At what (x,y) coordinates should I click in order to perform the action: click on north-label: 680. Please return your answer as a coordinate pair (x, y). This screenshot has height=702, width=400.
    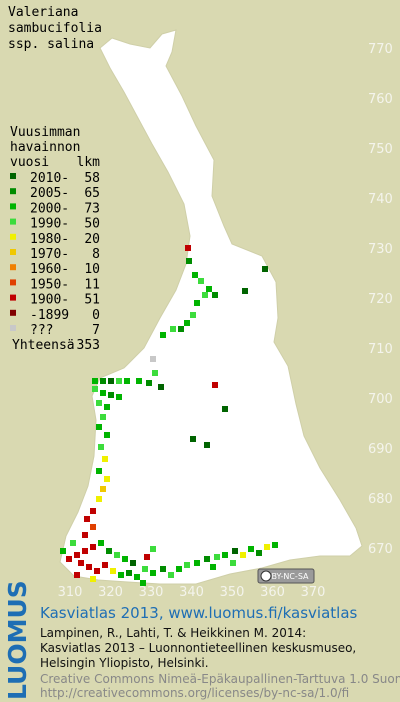
    Looking at the image, I should click on (380, 499).